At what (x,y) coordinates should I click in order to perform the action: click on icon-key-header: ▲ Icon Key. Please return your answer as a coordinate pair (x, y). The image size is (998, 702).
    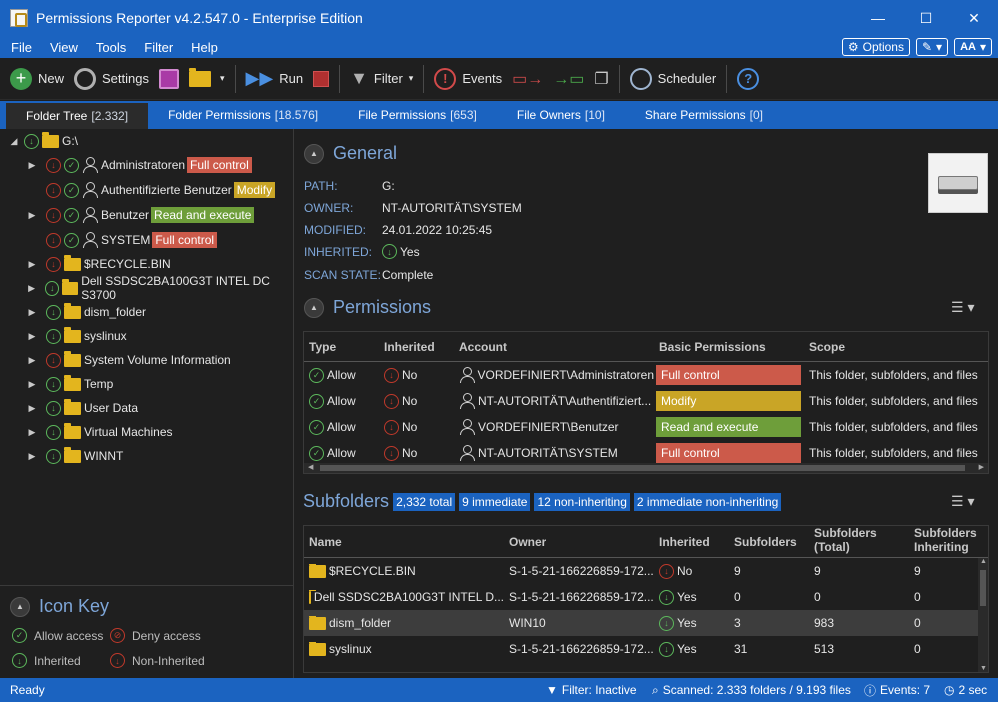
    Looking at the image, I should click on (59, 606).